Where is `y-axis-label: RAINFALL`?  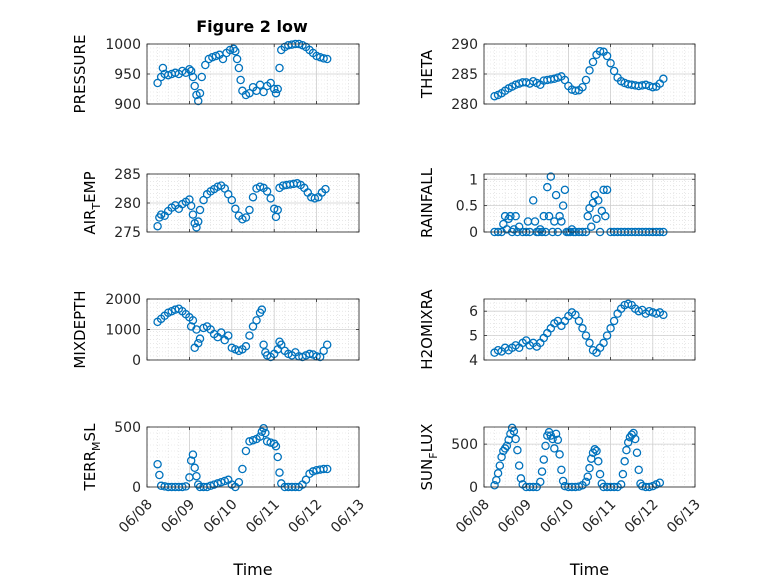 y-axis-label: RAINFALL is located at coordinates (427, 202).